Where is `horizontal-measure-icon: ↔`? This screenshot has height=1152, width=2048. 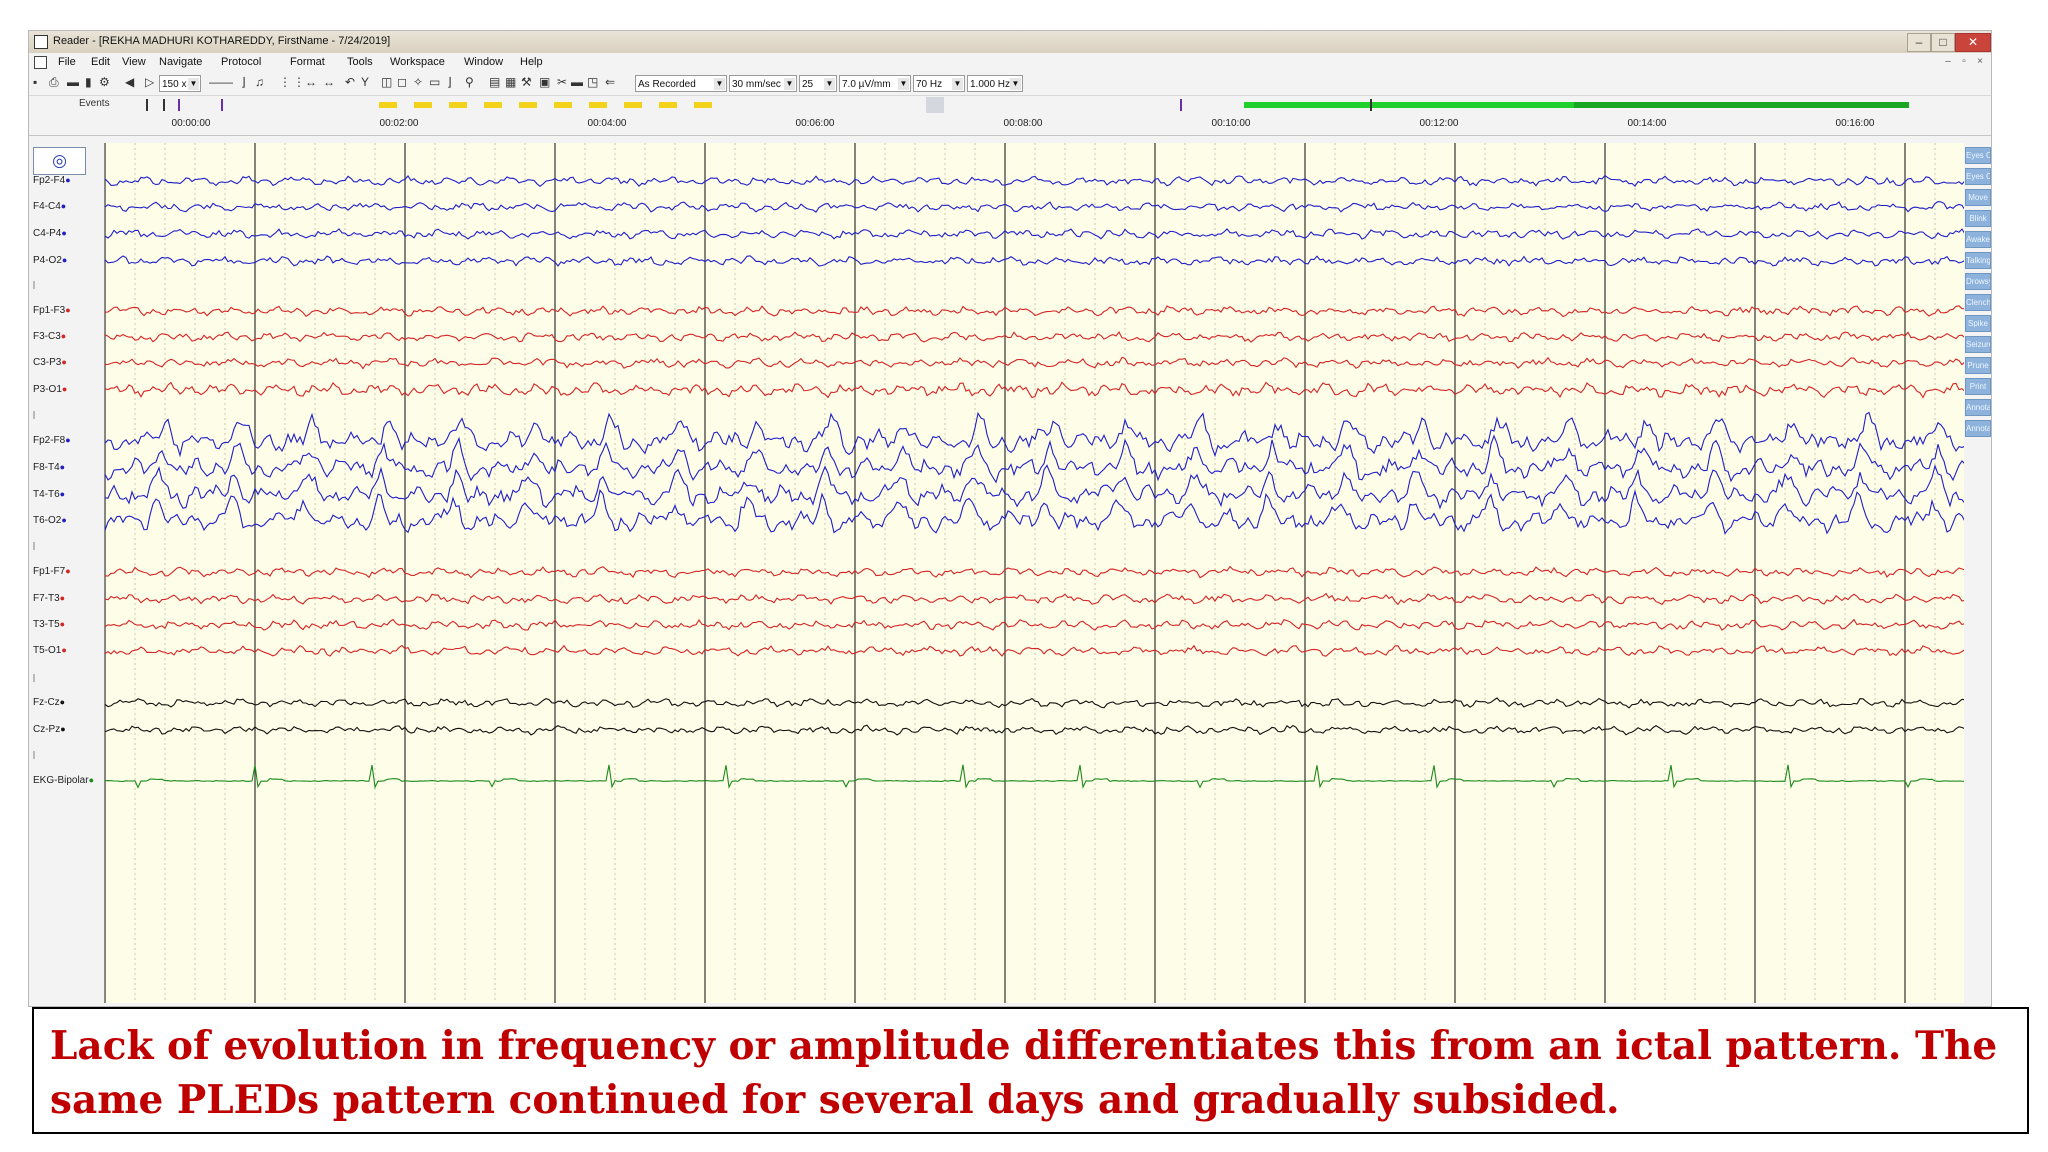
horizontal-measure-icon: ↔ is located at coordinates (311, 82).